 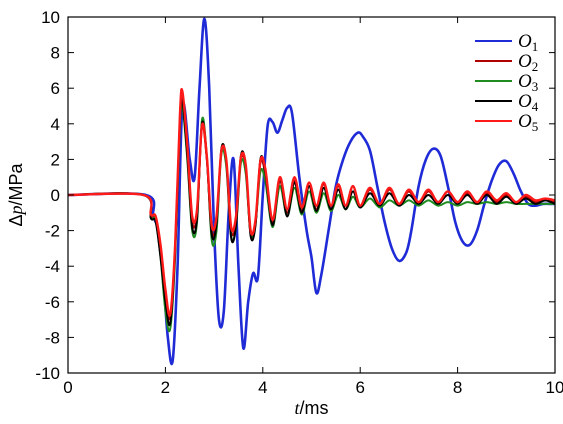 I want to click on x-tick-label: 10, so click(x=554, y=387).